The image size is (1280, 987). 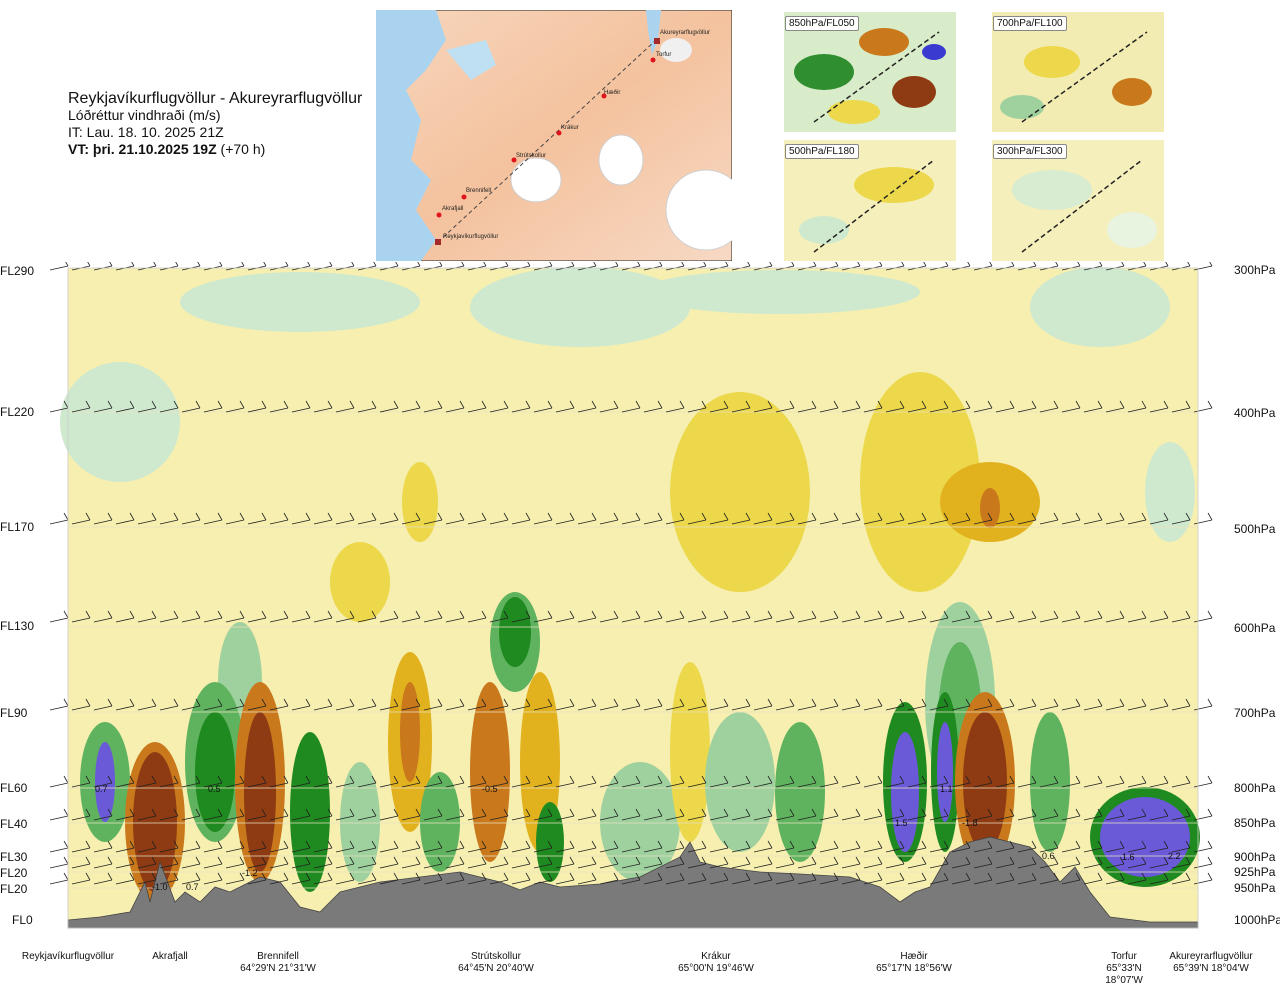 I want to click on hpa-label: 850hPa, so click(x=1255, y=823).